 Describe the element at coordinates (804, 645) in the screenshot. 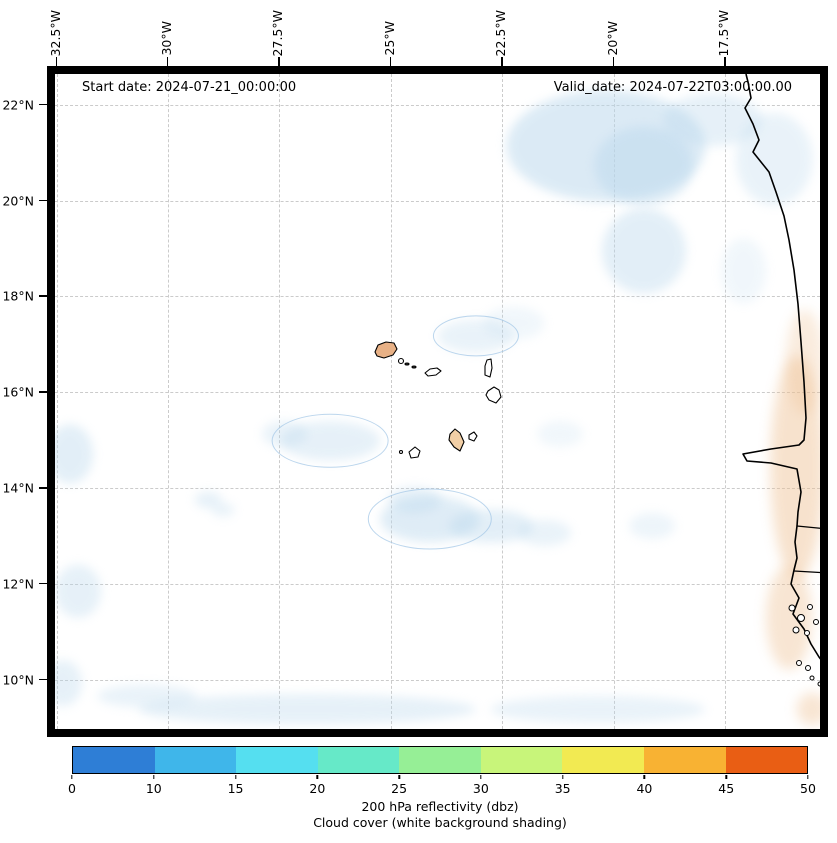

I see `bijagos-islands` at that location.